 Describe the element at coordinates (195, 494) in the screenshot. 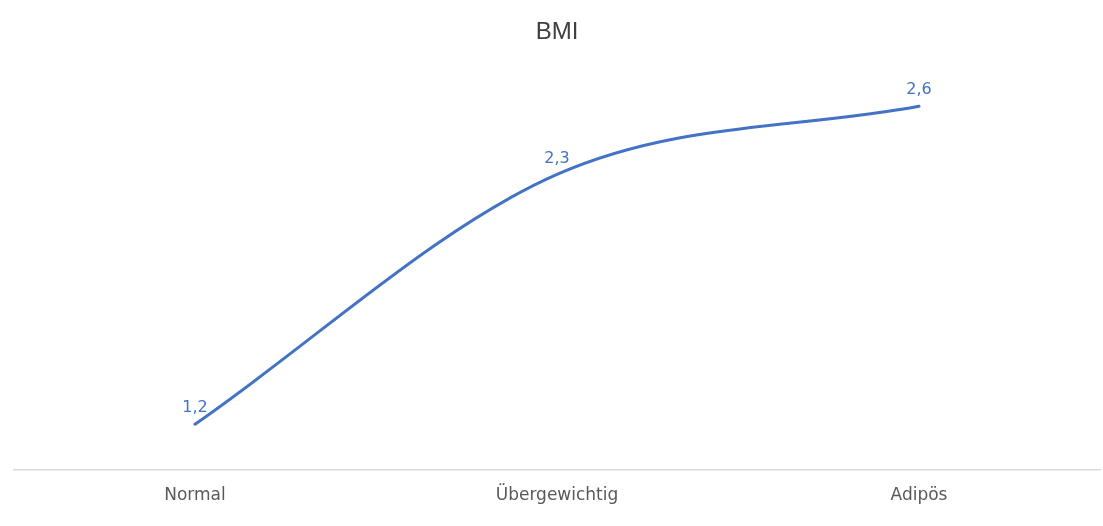

I see `x-tick-label: Normal` at that location.